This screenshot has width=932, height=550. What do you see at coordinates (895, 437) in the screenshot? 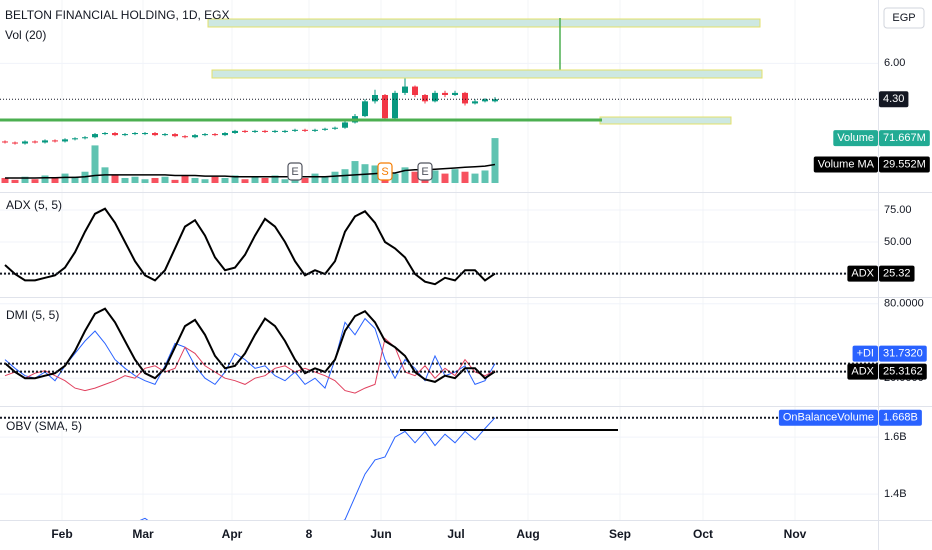
I see `y-tick-label: 1.6B` at bounding box center [895, 437].